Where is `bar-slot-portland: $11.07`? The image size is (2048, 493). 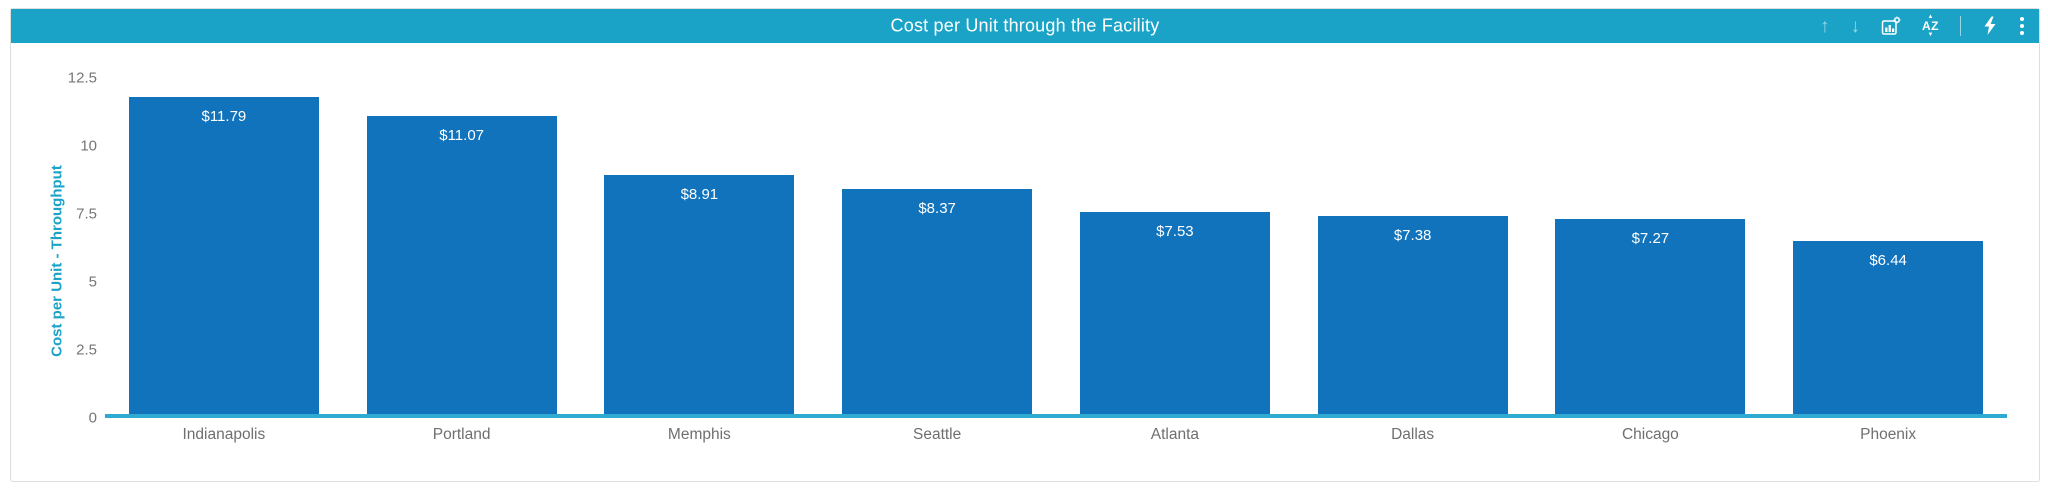
bar-slot-portland: $11.07 is located at coordinates (462, 246).